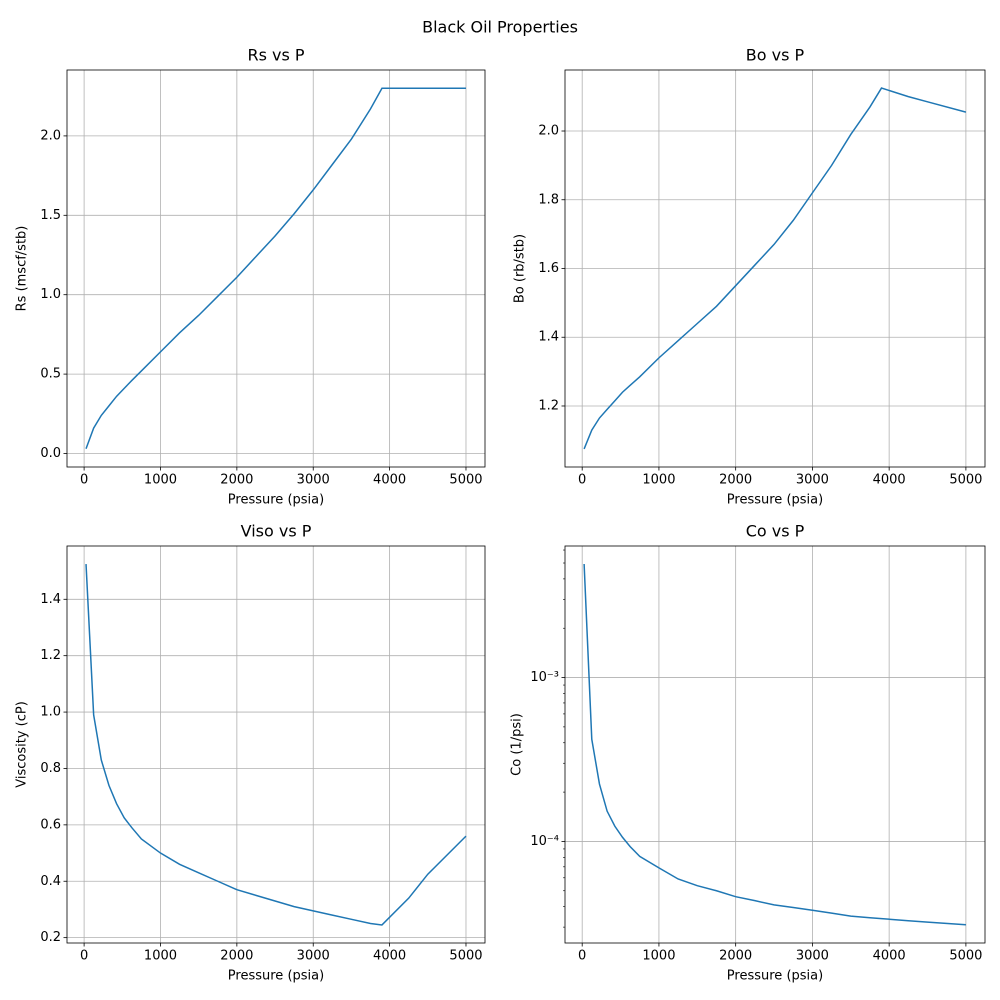 The width and height of the screenshot is (1000, 1000). What do you see at coordinates (544, 677) in the screenshot?
I see `y-tick-label: 10⁻³` at bounding box center [544, 677].